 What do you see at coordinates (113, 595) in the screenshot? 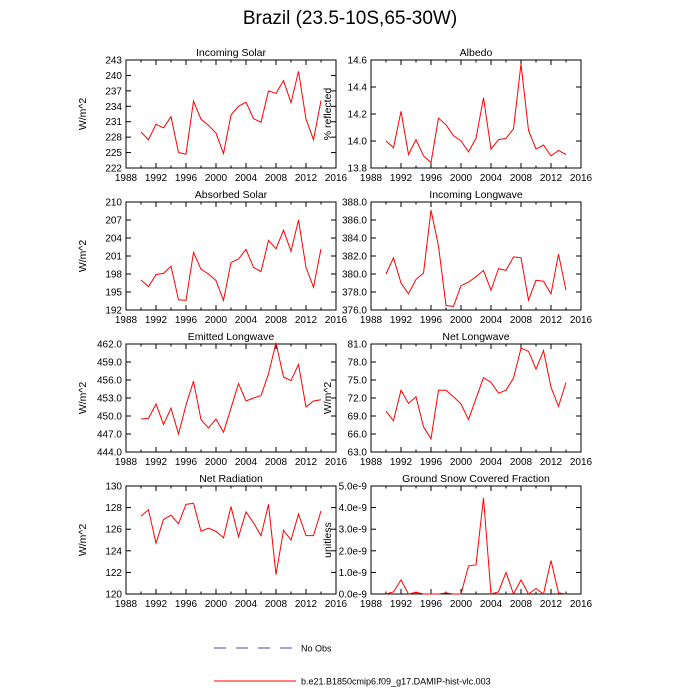
I see `y-tick-label: 120` at bounding box center [113, 595].